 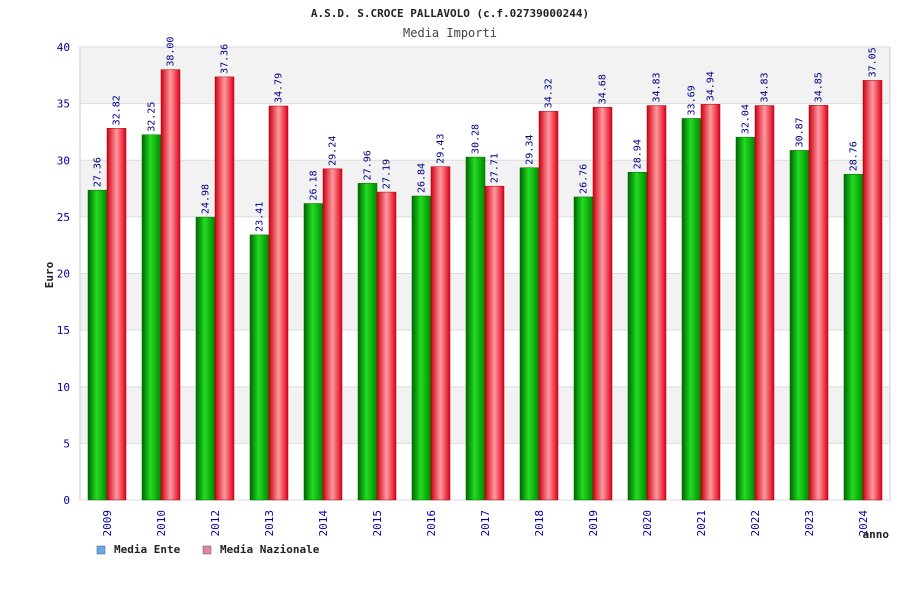 What do you see at coordinates (279, 88) in the screenshot?
I see `data-label: 34.79` at bounding box center [279, 88].